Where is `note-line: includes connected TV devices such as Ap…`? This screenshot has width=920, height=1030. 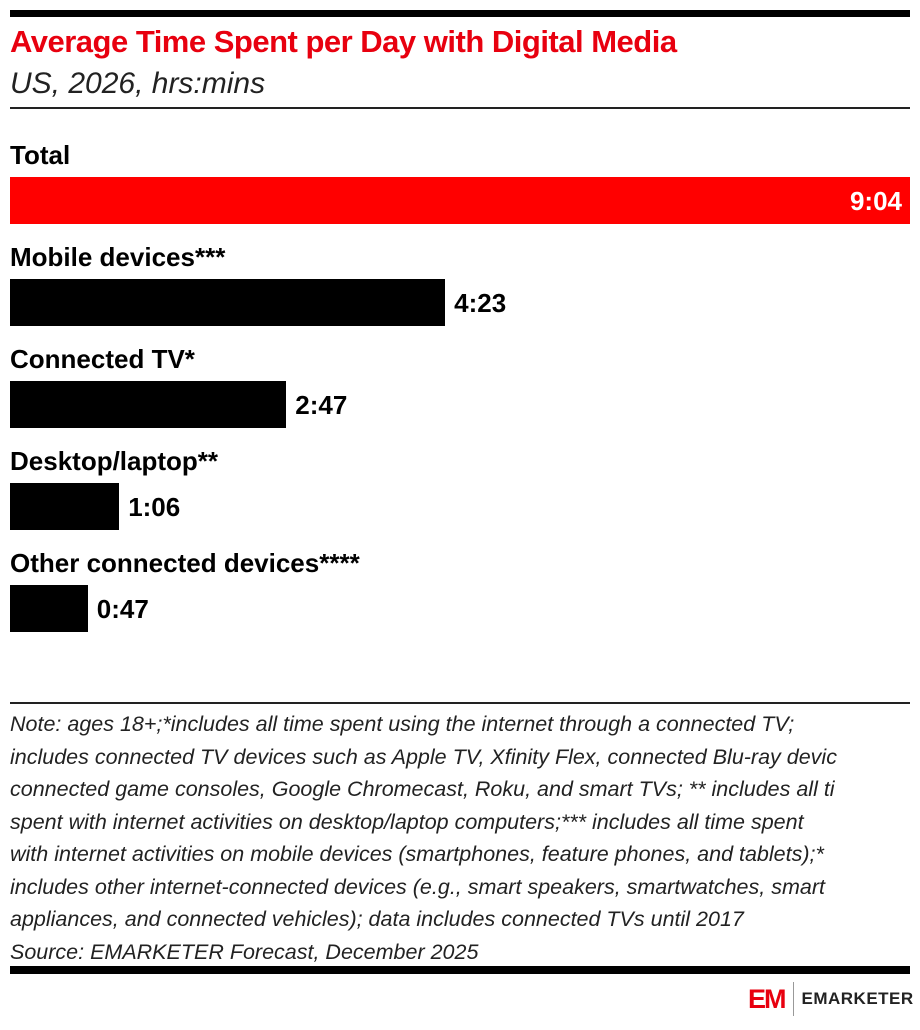 note-line: includes connected TV devices such as Ap… is located at coordinates (423, 756).